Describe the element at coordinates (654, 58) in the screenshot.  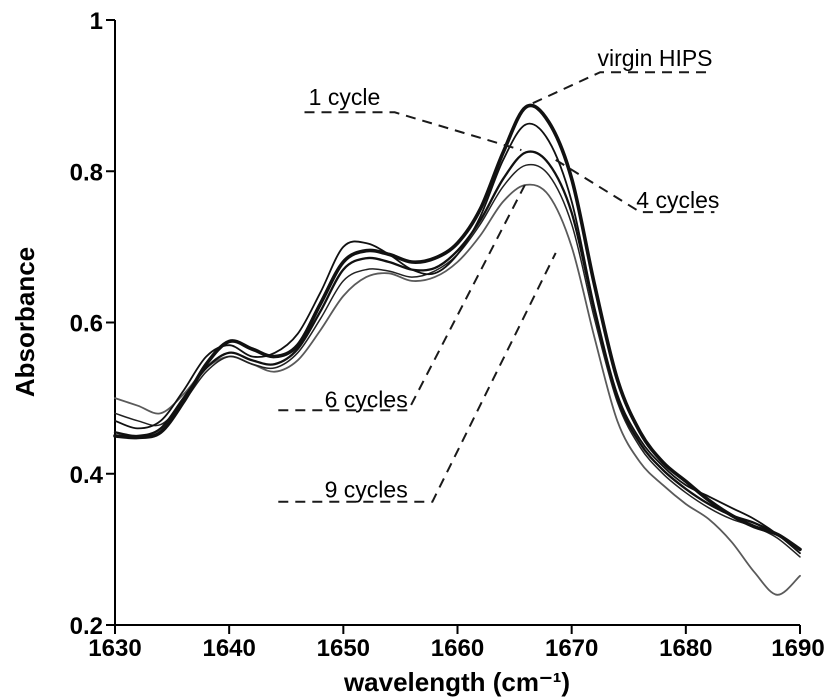
I see `annotation-label-virgin-hips: virgin HIPS` at that location.